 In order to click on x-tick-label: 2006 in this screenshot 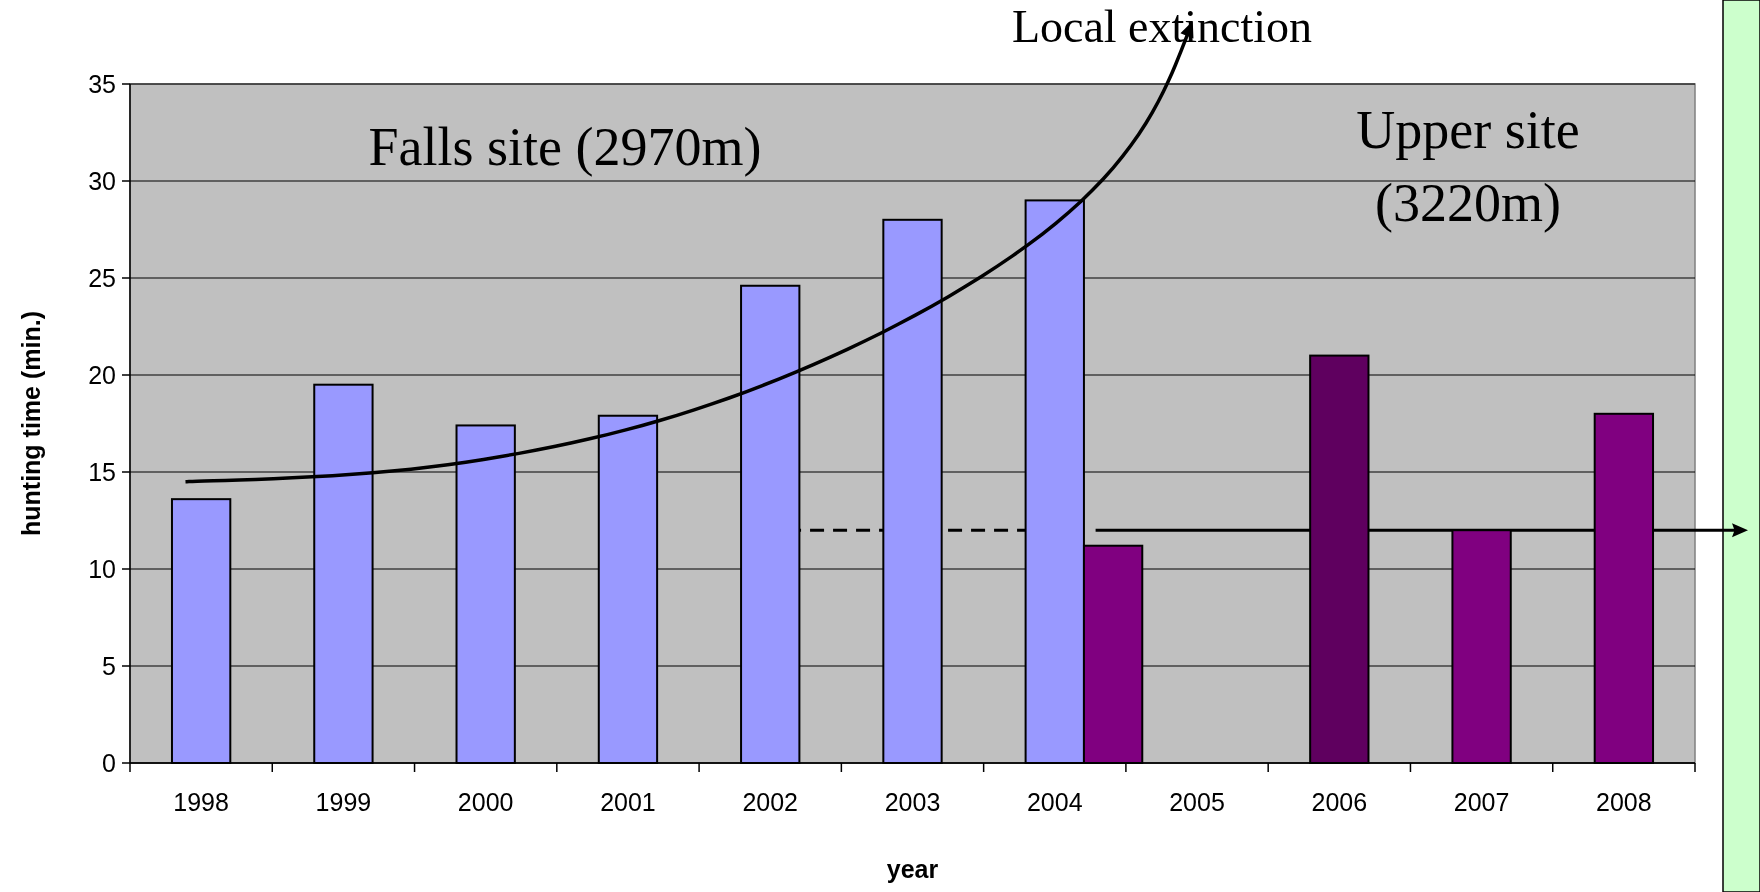, I will do `click(1339, 802)`.